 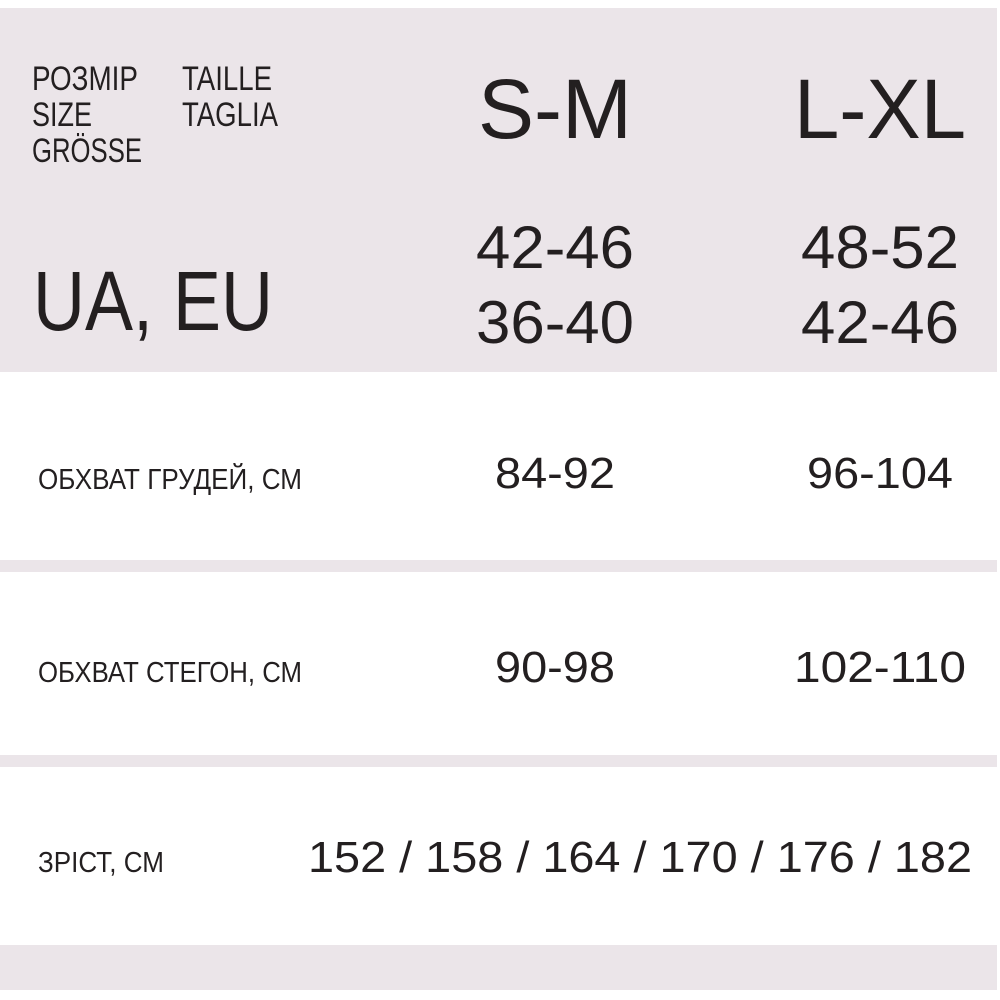 What do you see at coordinates (640, 857) in the screenshot?
I see `row-value: 152 / 158 / 164 / 170 / 176 / 182` at bounding box center [640, 857].